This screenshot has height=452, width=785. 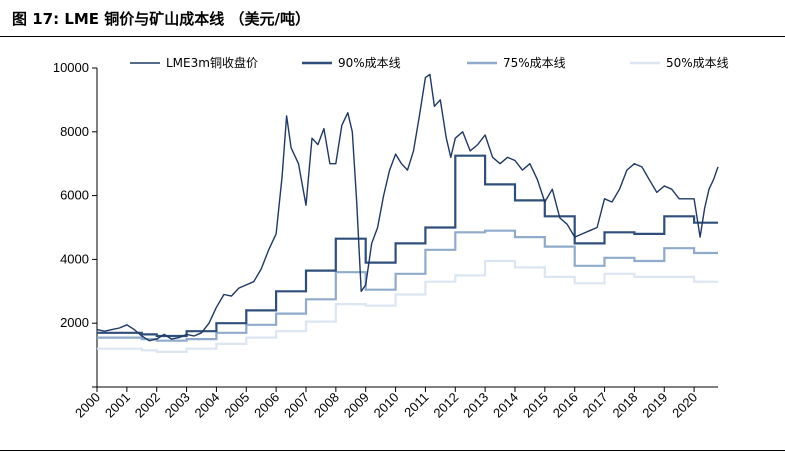 I want to click on y-tick-label: 10000, so click(x=71, y=67).